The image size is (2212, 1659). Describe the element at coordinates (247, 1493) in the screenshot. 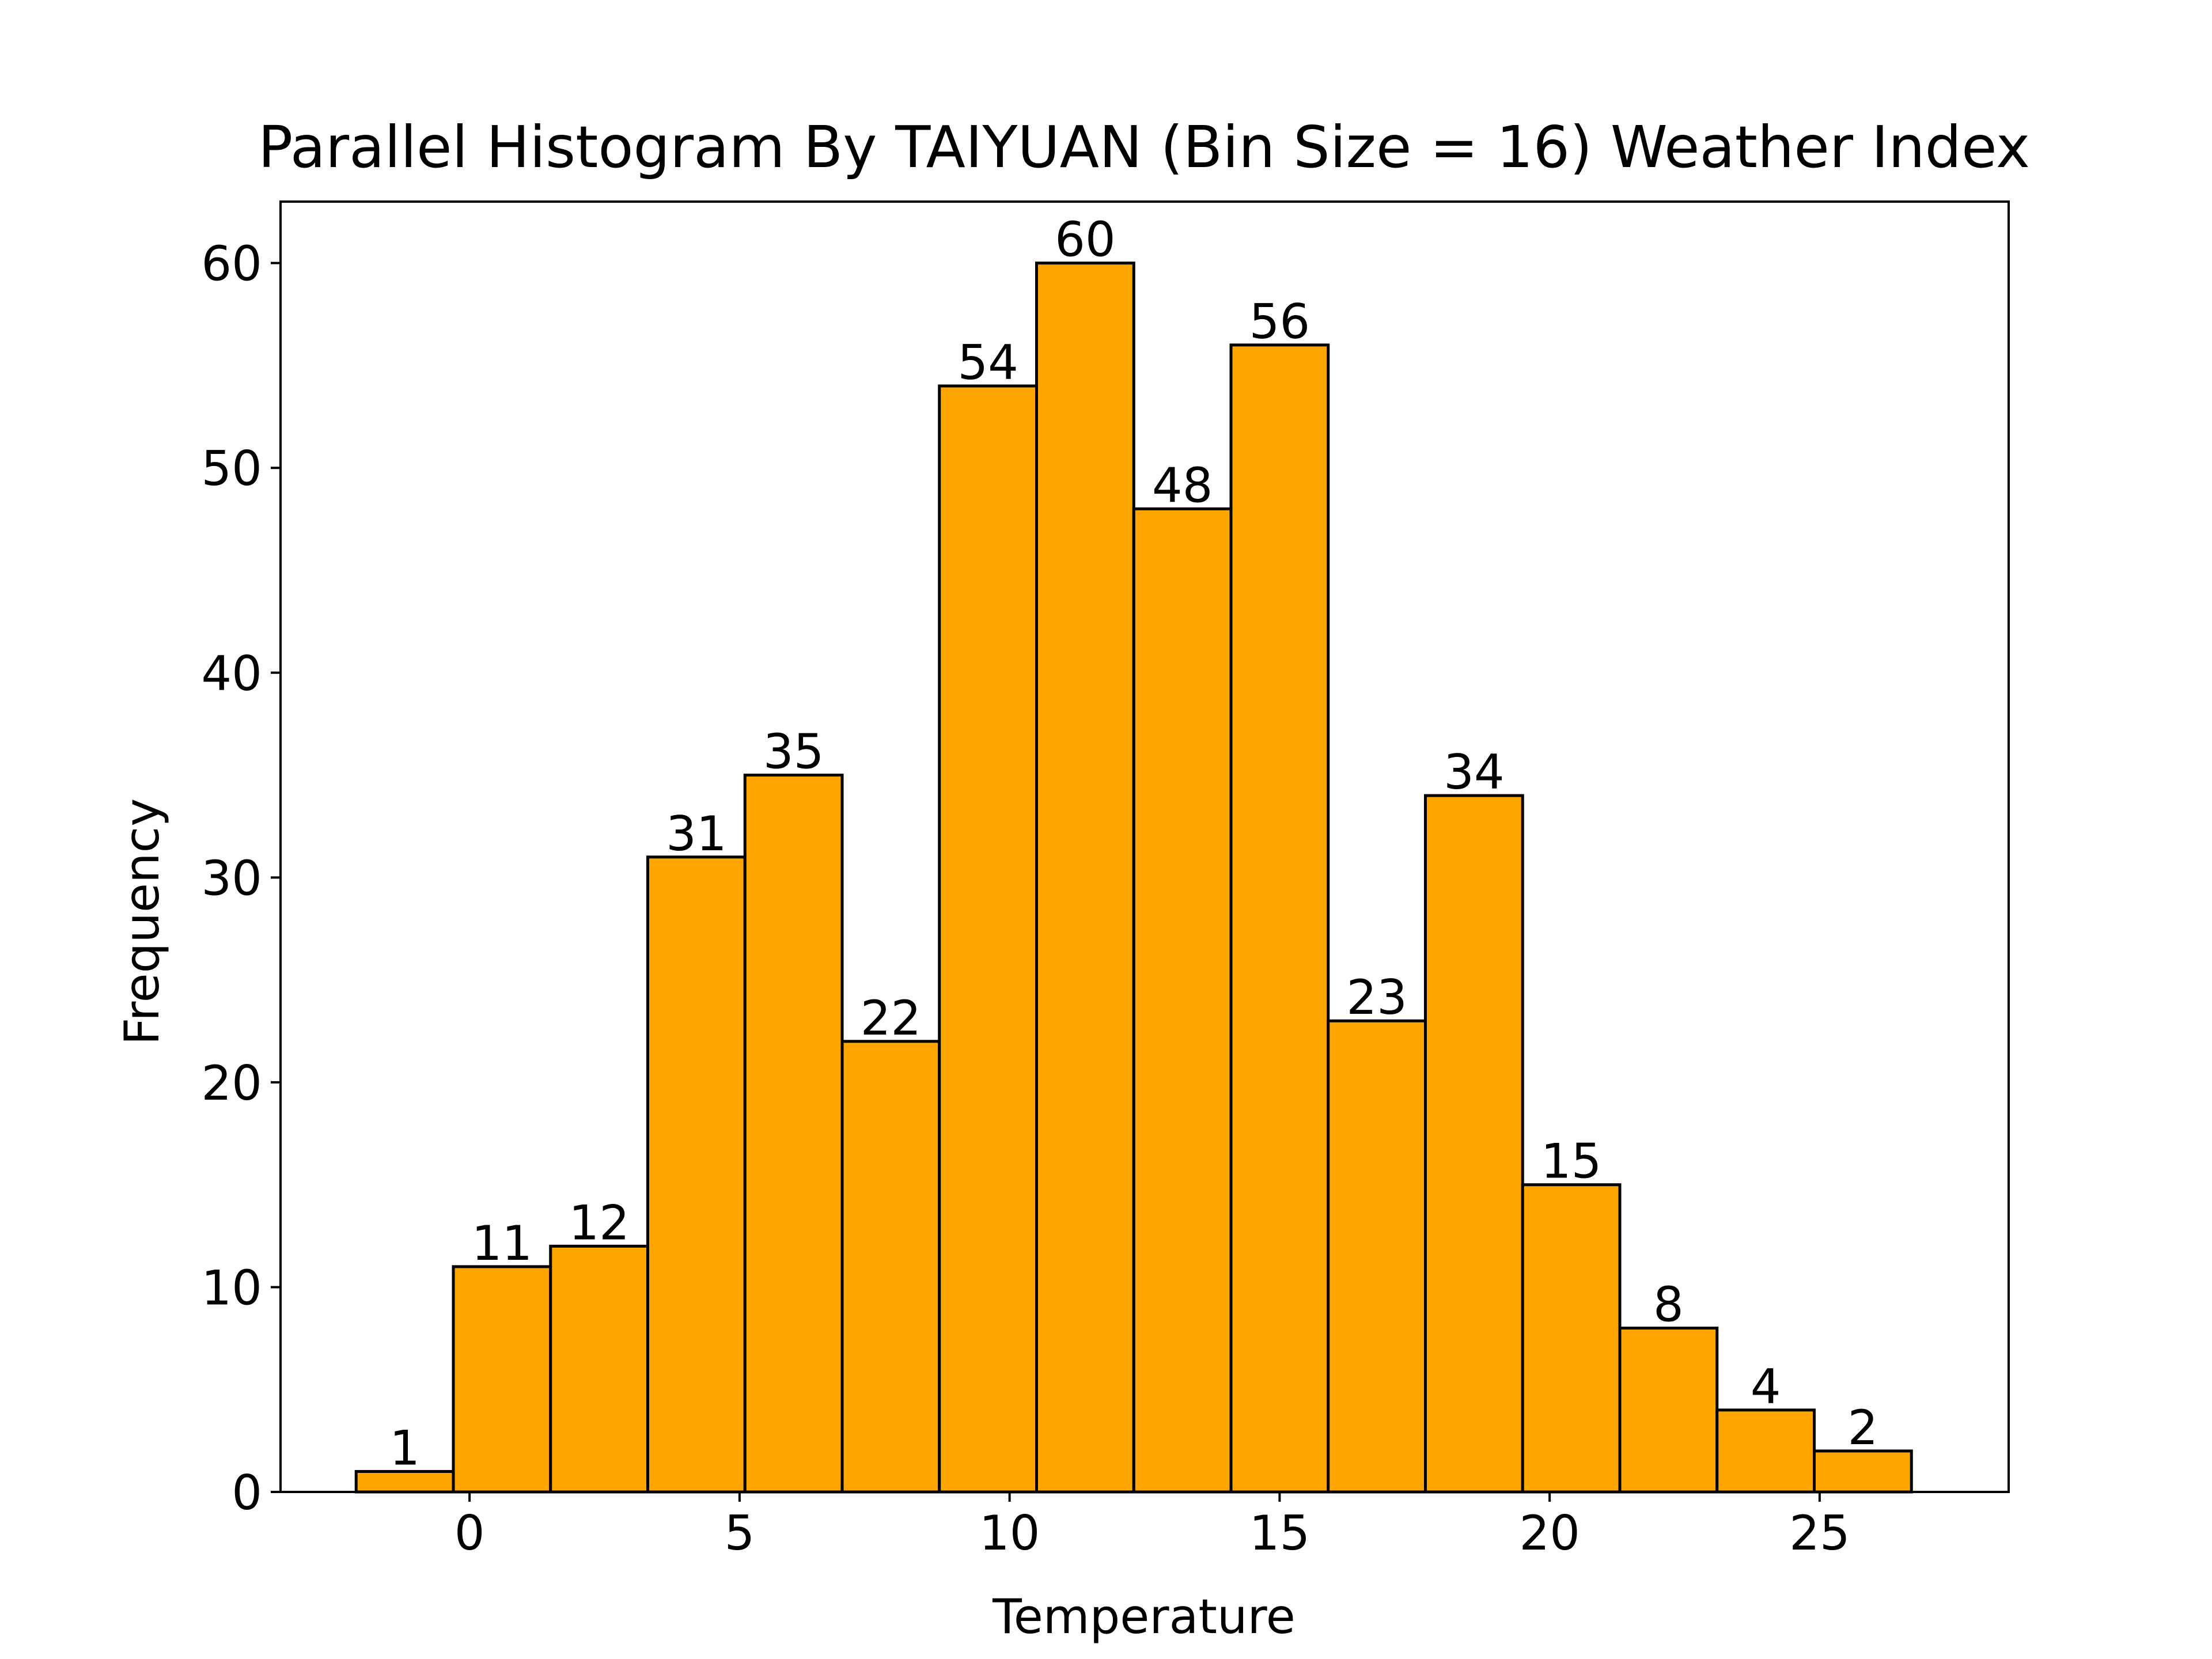

I see `y-tick-label: 0` at that location.